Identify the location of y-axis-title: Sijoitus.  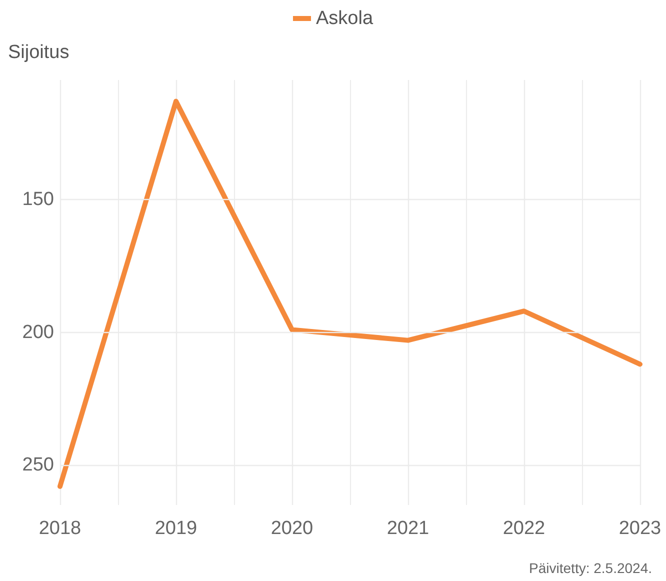
(39, 52).